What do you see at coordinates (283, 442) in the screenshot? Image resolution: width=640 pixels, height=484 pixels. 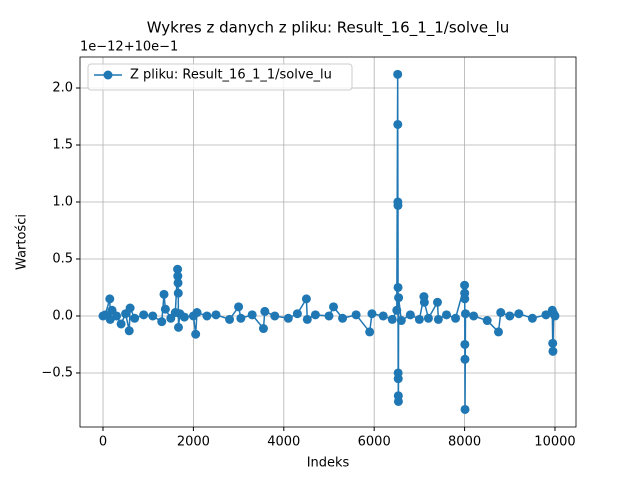 I see `x-tick-label: 4000` at bounding box center [283, 442].